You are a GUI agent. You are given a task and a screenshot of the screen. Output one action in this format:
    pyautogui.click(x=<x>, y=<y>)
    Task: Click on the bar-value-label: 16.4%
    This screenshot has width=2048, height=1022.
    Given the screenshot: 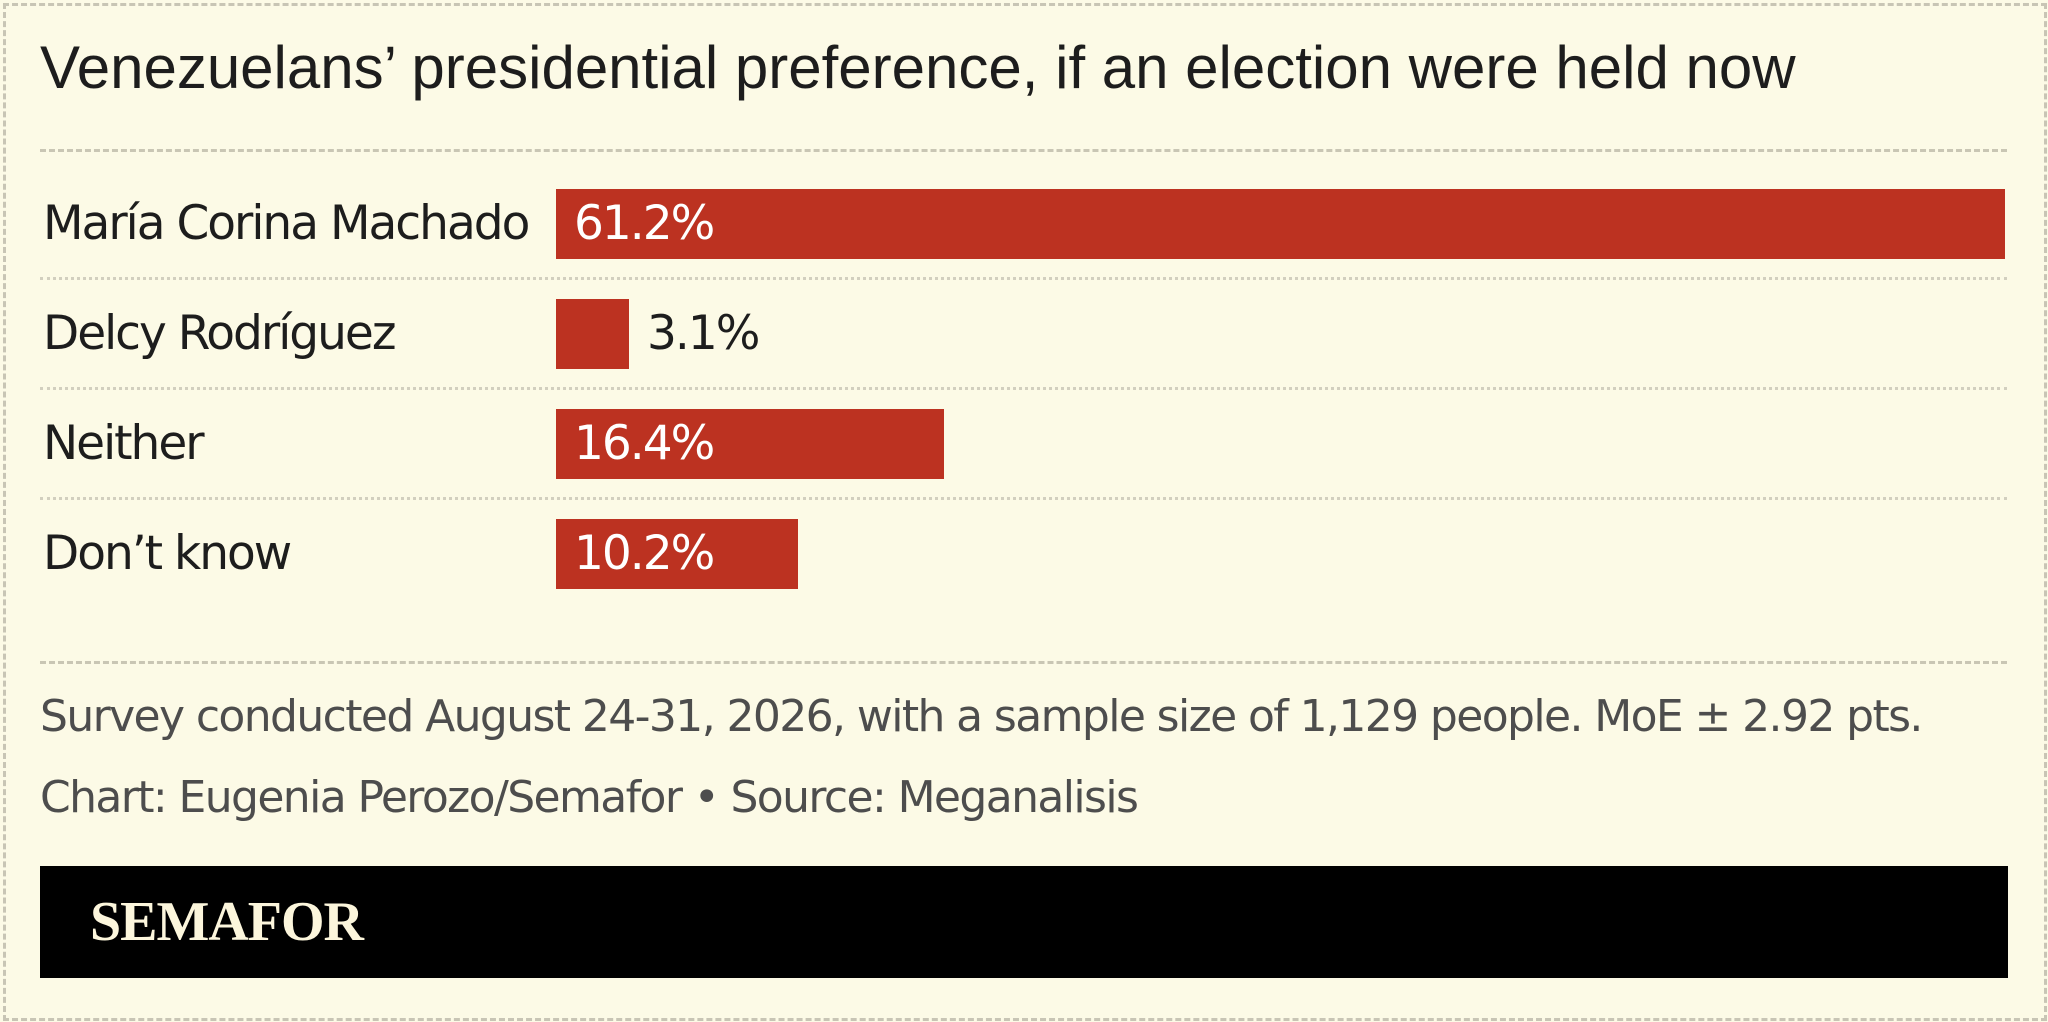 What is the action you would take?
    pyautogui.click(x=644, y=443)
    